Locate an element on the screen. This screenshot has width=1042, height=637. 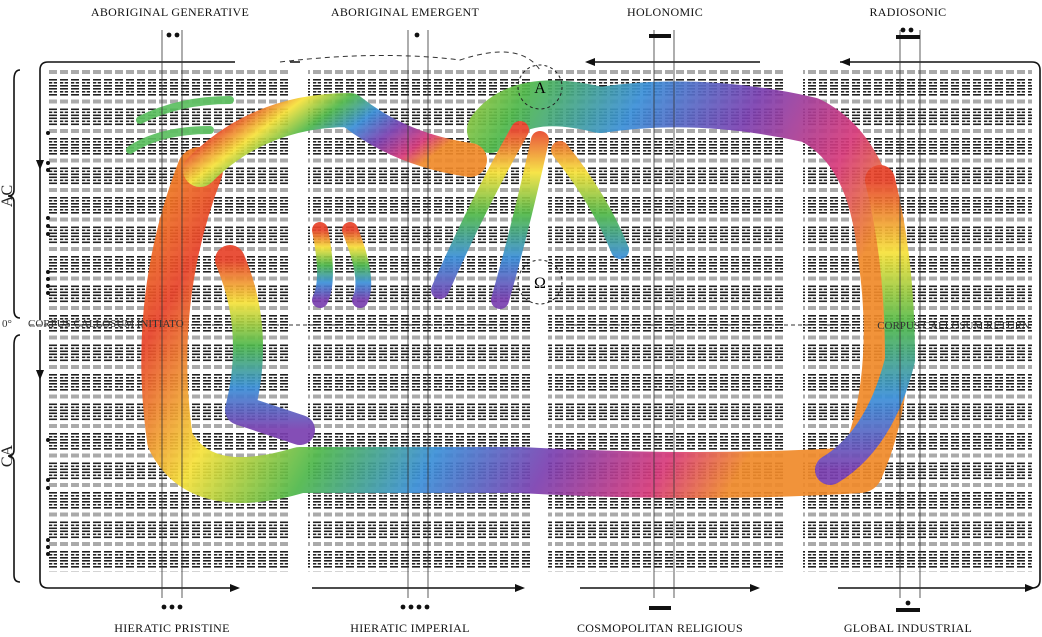
initiate-label: CORPUS CALLOSUM INITIATO is located at coordinates (106, 324).